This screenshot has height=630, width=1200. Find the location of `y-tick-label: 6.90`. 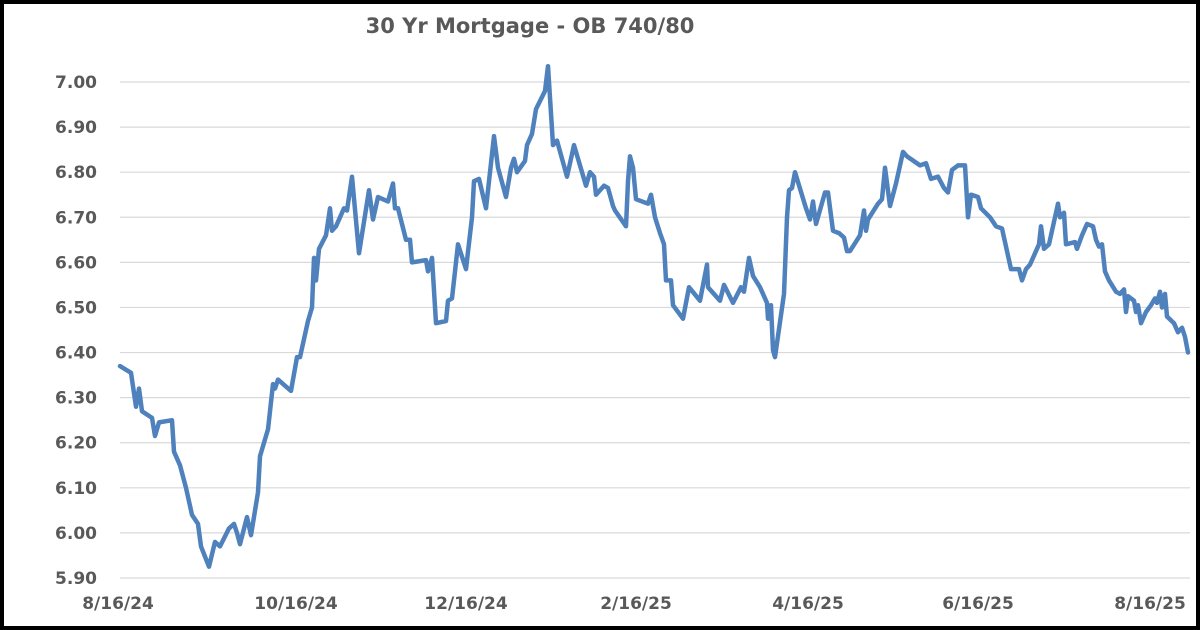

y-tick-label: 6.90 is located at coordinates (76, 128).